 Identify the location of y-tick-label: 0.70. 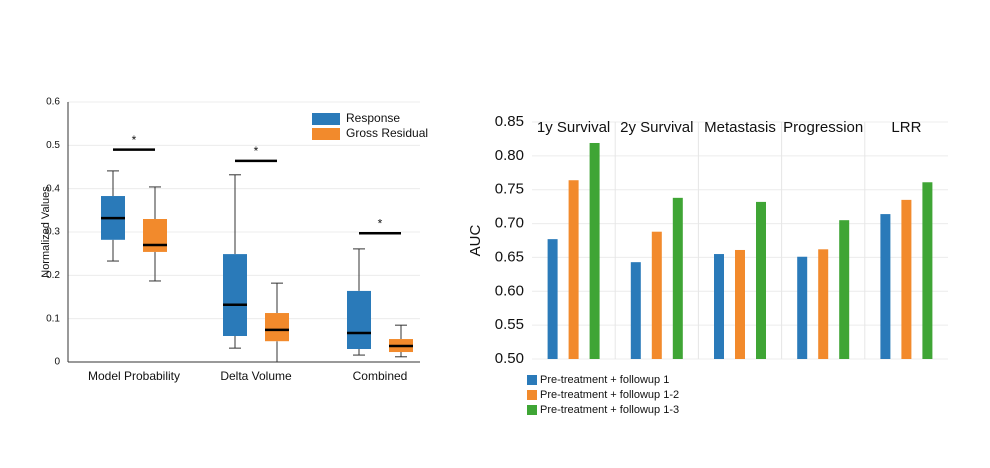
(509, 223).